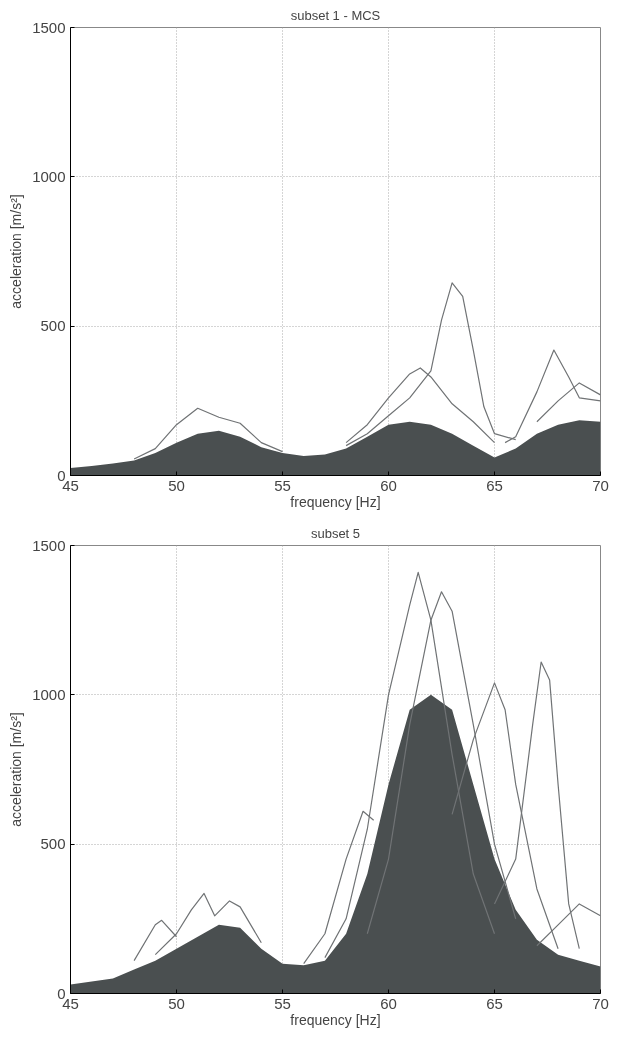  Describe the element at coordinates (335, 15) in the screenshot. I see `chart-title: subset 1 - MCS` at that location.